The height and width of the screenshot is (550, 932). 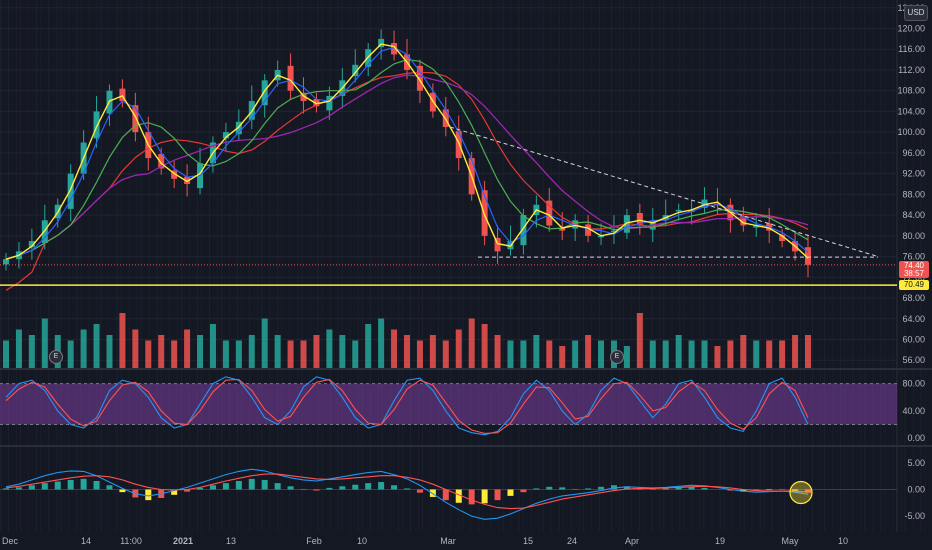 What do you see at coordinates (790, 541) in the screenshot?
I see `time-axis-label: May` at bounding box center [790, 541].